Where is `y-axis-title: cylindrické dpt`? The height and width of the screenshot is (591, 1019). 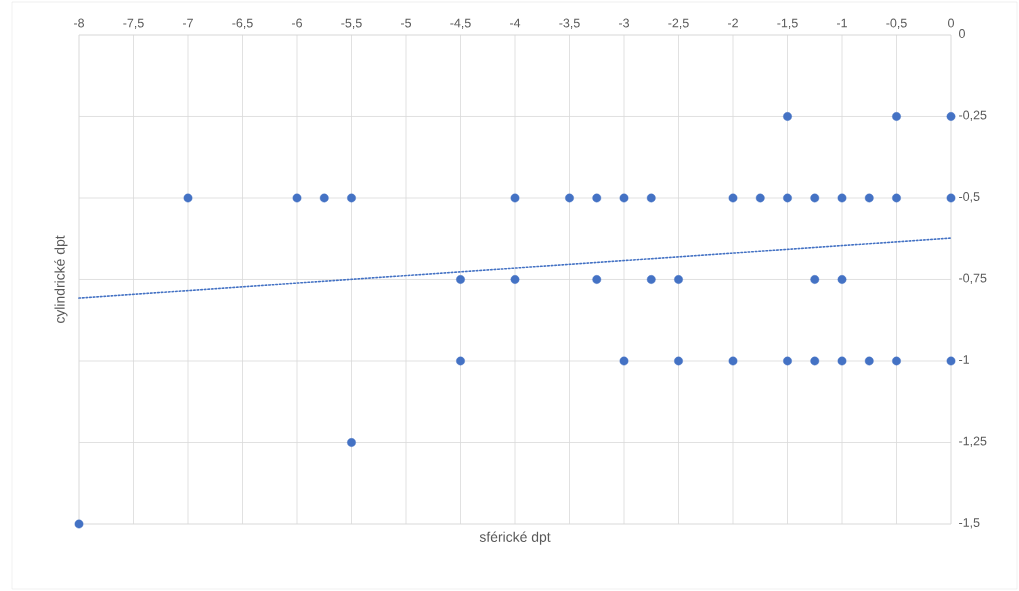 y-axis-title: cylindrické dpt is located at coordinates (61, 279).